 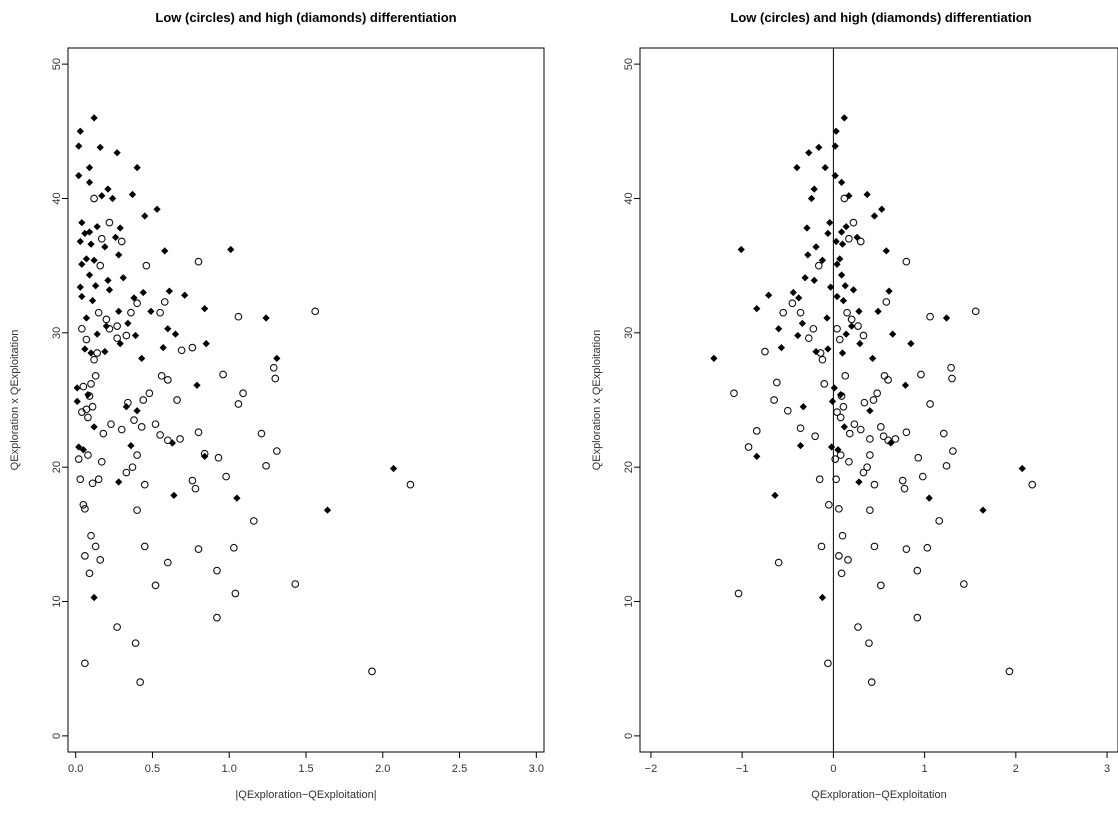 What do you see at coordinates (57, 64) in the screenshot?
I see `y-tick-label: 50` at bounding box center [57, 64].